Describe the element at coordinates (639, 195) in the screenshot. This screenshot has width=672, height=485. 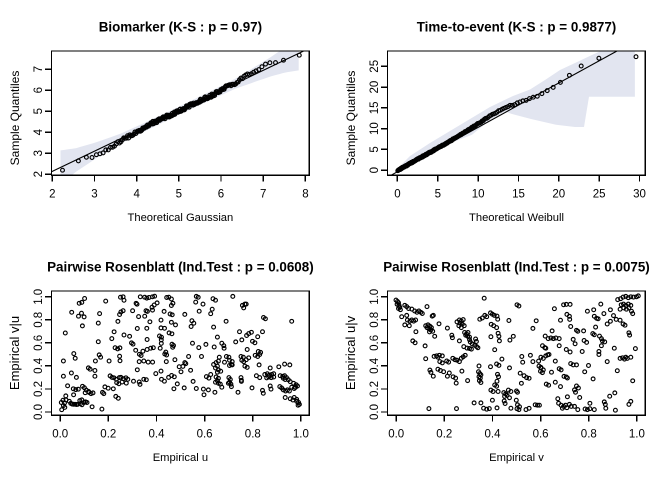
I see `svg-text: 30` at that location.